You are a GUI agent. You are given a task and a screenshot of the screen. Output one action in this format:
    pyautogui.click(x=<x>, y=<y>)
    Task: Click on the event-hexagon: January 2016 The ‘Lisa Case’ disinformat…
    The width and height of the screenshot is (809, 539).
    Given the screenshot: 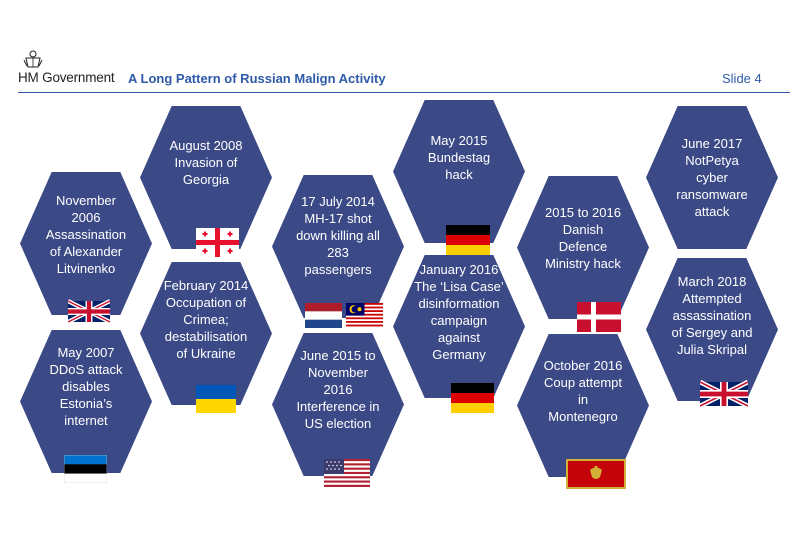 What is the action you would take?
    pyautogui.click(x=459, y=326)
    